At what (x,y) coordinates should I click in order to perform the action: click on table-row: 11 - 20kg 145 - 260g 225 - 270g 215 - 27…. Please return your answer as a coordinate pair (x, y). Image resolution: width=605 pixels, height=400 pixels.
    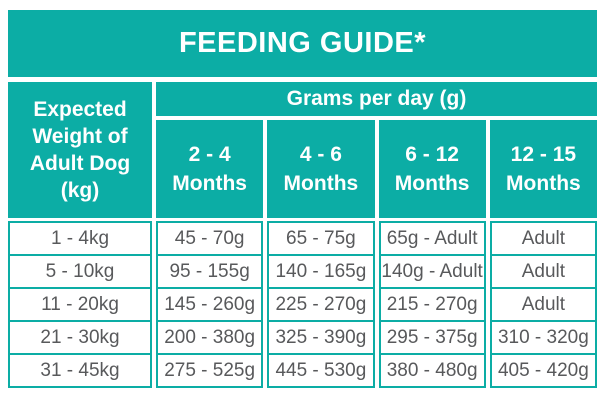
    Looking at the image, I should click on (302, 304).